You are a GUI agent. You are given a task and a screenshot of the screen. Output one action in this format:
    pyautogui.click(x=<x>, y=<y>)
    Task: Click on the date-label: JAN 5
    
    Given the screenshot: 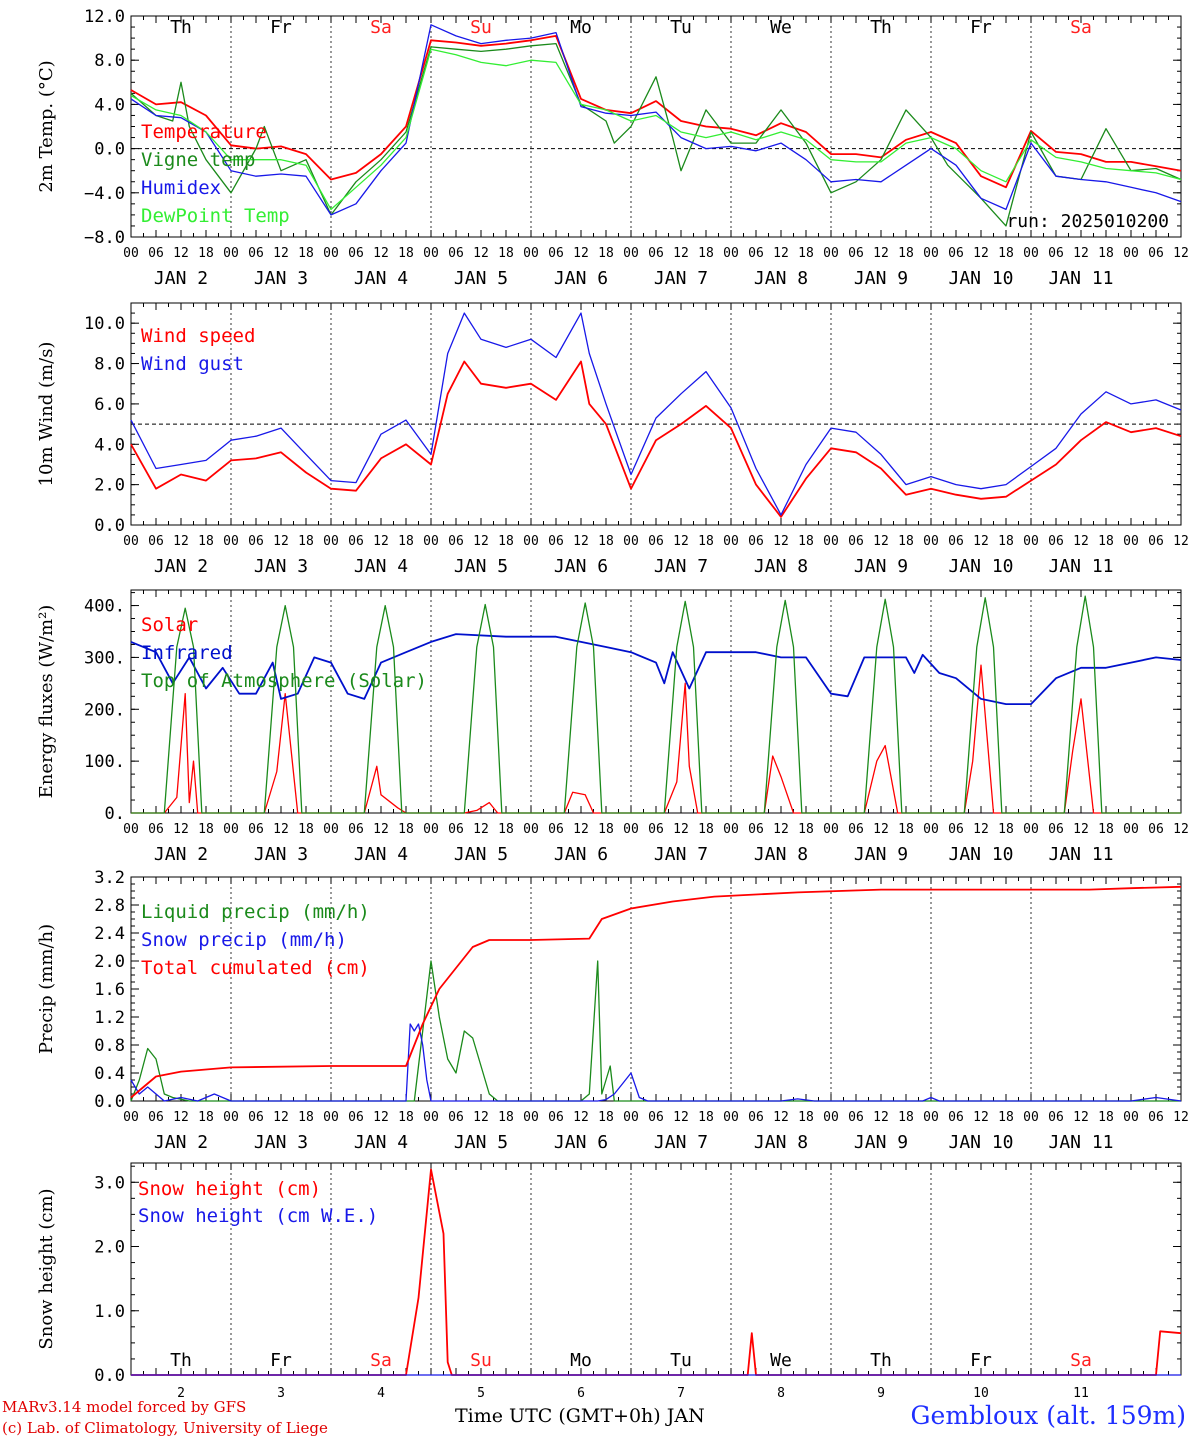 What is the action you would take?
    pyautogui.click(x=481, y=1142)
    